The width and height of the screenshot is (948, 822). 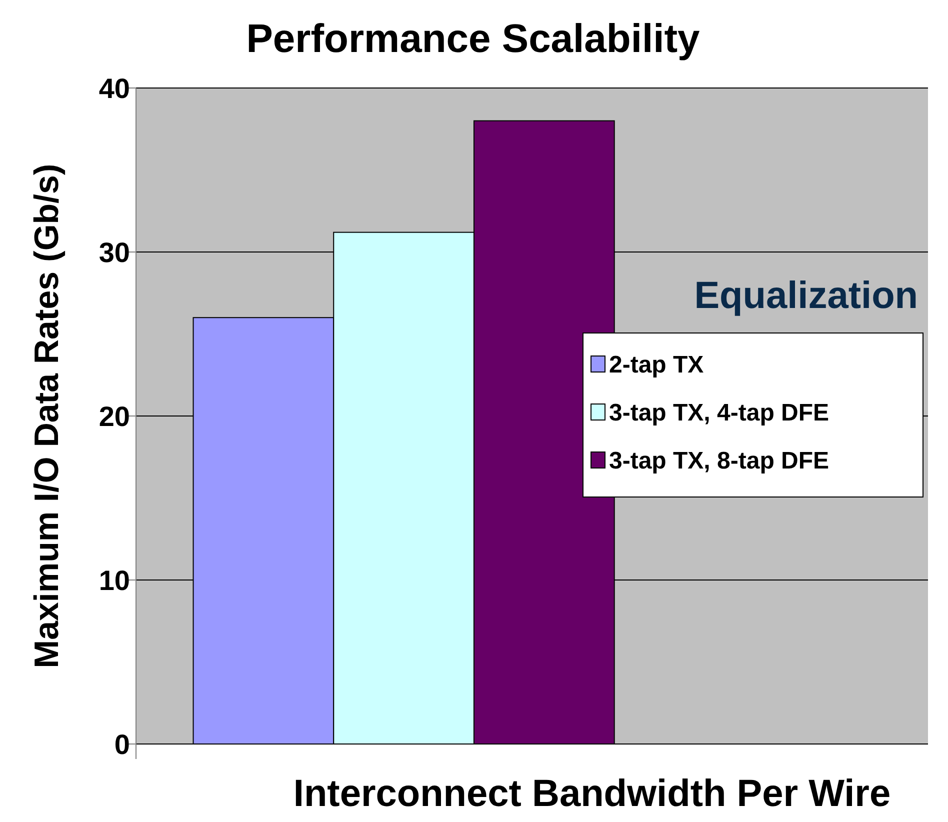 What do you see at coordinates (719, 412) in the screenshot?
I see `legend-label: 3-tap TX, 4-tap DFE` at bounding box center [719, 412].